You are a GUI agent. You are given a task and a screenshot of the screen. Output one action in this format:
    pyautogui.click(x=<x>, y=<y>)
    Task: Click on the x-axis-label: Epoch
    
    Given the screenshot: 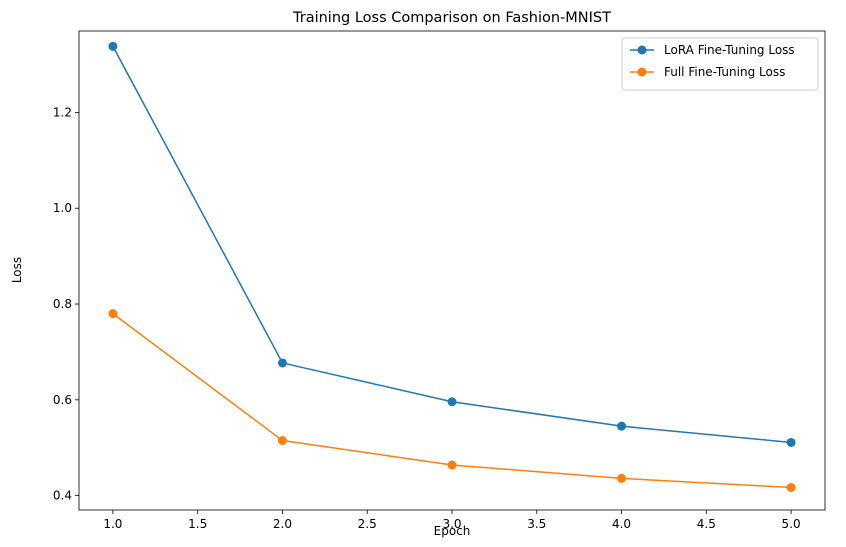 What is the action you would take?
    pyautogui.click(x=452, y=531)
    